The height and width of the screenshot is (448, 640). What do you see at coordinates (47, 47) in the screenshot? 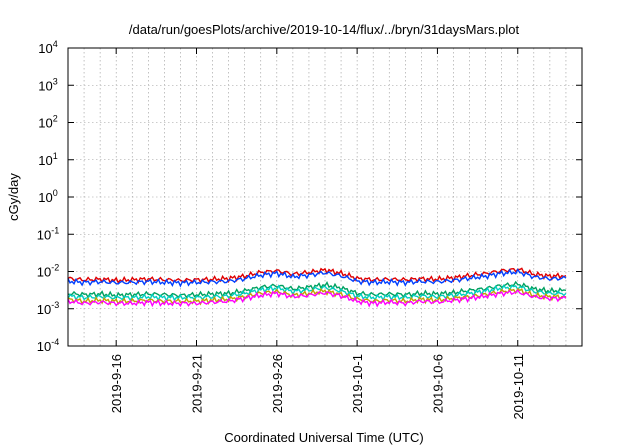
I see `y-tick-label: 10⁴` at bounding box center [47, 47].